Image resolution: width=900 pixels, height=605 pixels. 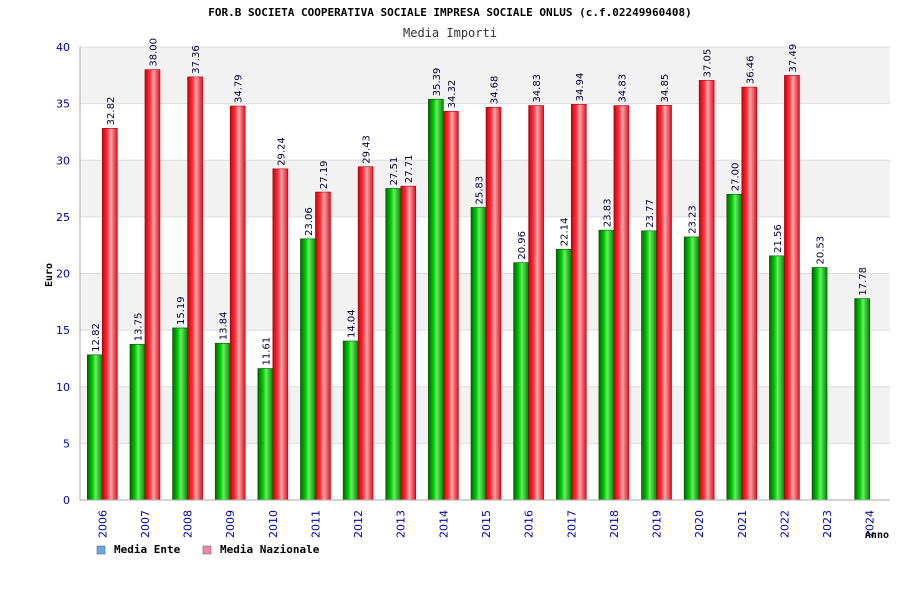 What do you see at coordinates (436, 299) in the screenshot?
I see `bar-media-ente-2014` at bounding box center [436, 299].